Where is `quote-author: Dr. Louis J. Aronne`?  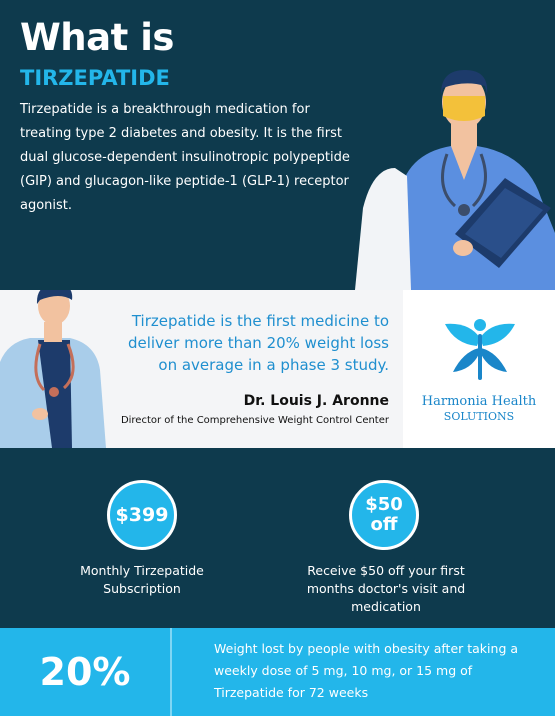
quote-author: Dr. Louis J. Aronne is located at coordinates (316, 401).